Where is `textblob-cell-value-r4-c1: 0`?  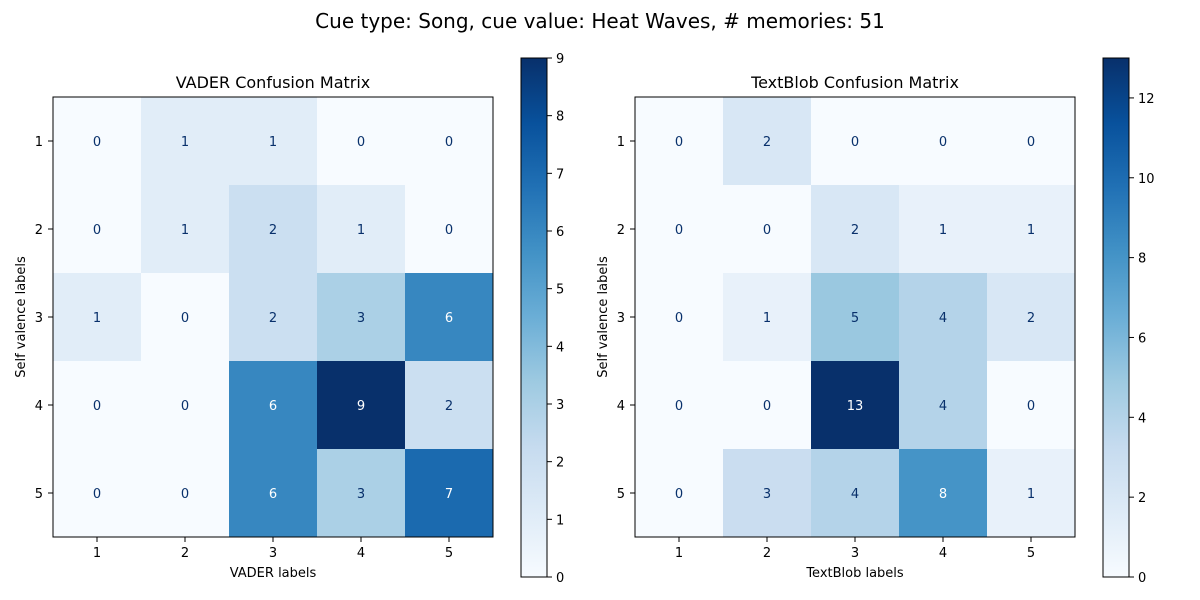
textblob-cell-value-r4-c1: 0 is located at coordinates (679, 406).